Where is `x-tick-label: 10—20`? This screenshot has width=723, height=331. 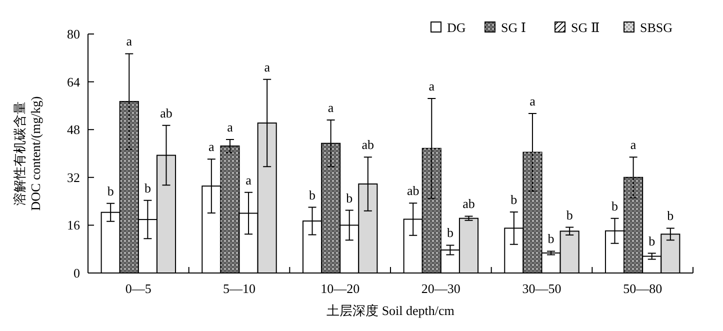 x-tick-label: 10—20 is located at coordinates (340, 288).